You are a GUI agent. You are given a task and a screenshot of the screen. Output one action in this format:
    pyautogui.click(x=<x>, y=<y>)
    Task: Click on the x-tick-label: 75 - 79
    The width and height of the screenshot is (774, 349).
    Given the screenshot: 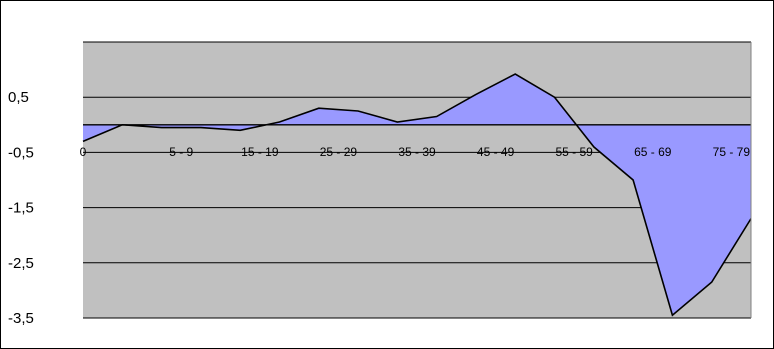 What is the action you would take?
    pyautogui.click(x=732, y=152)
    